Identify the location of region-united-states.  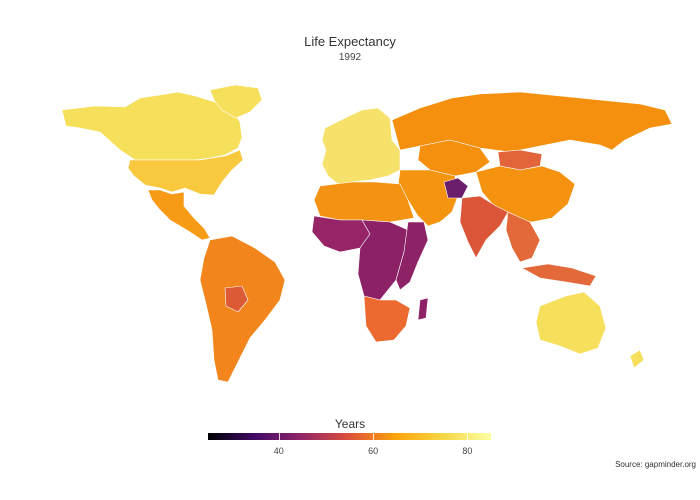
(185, 172).